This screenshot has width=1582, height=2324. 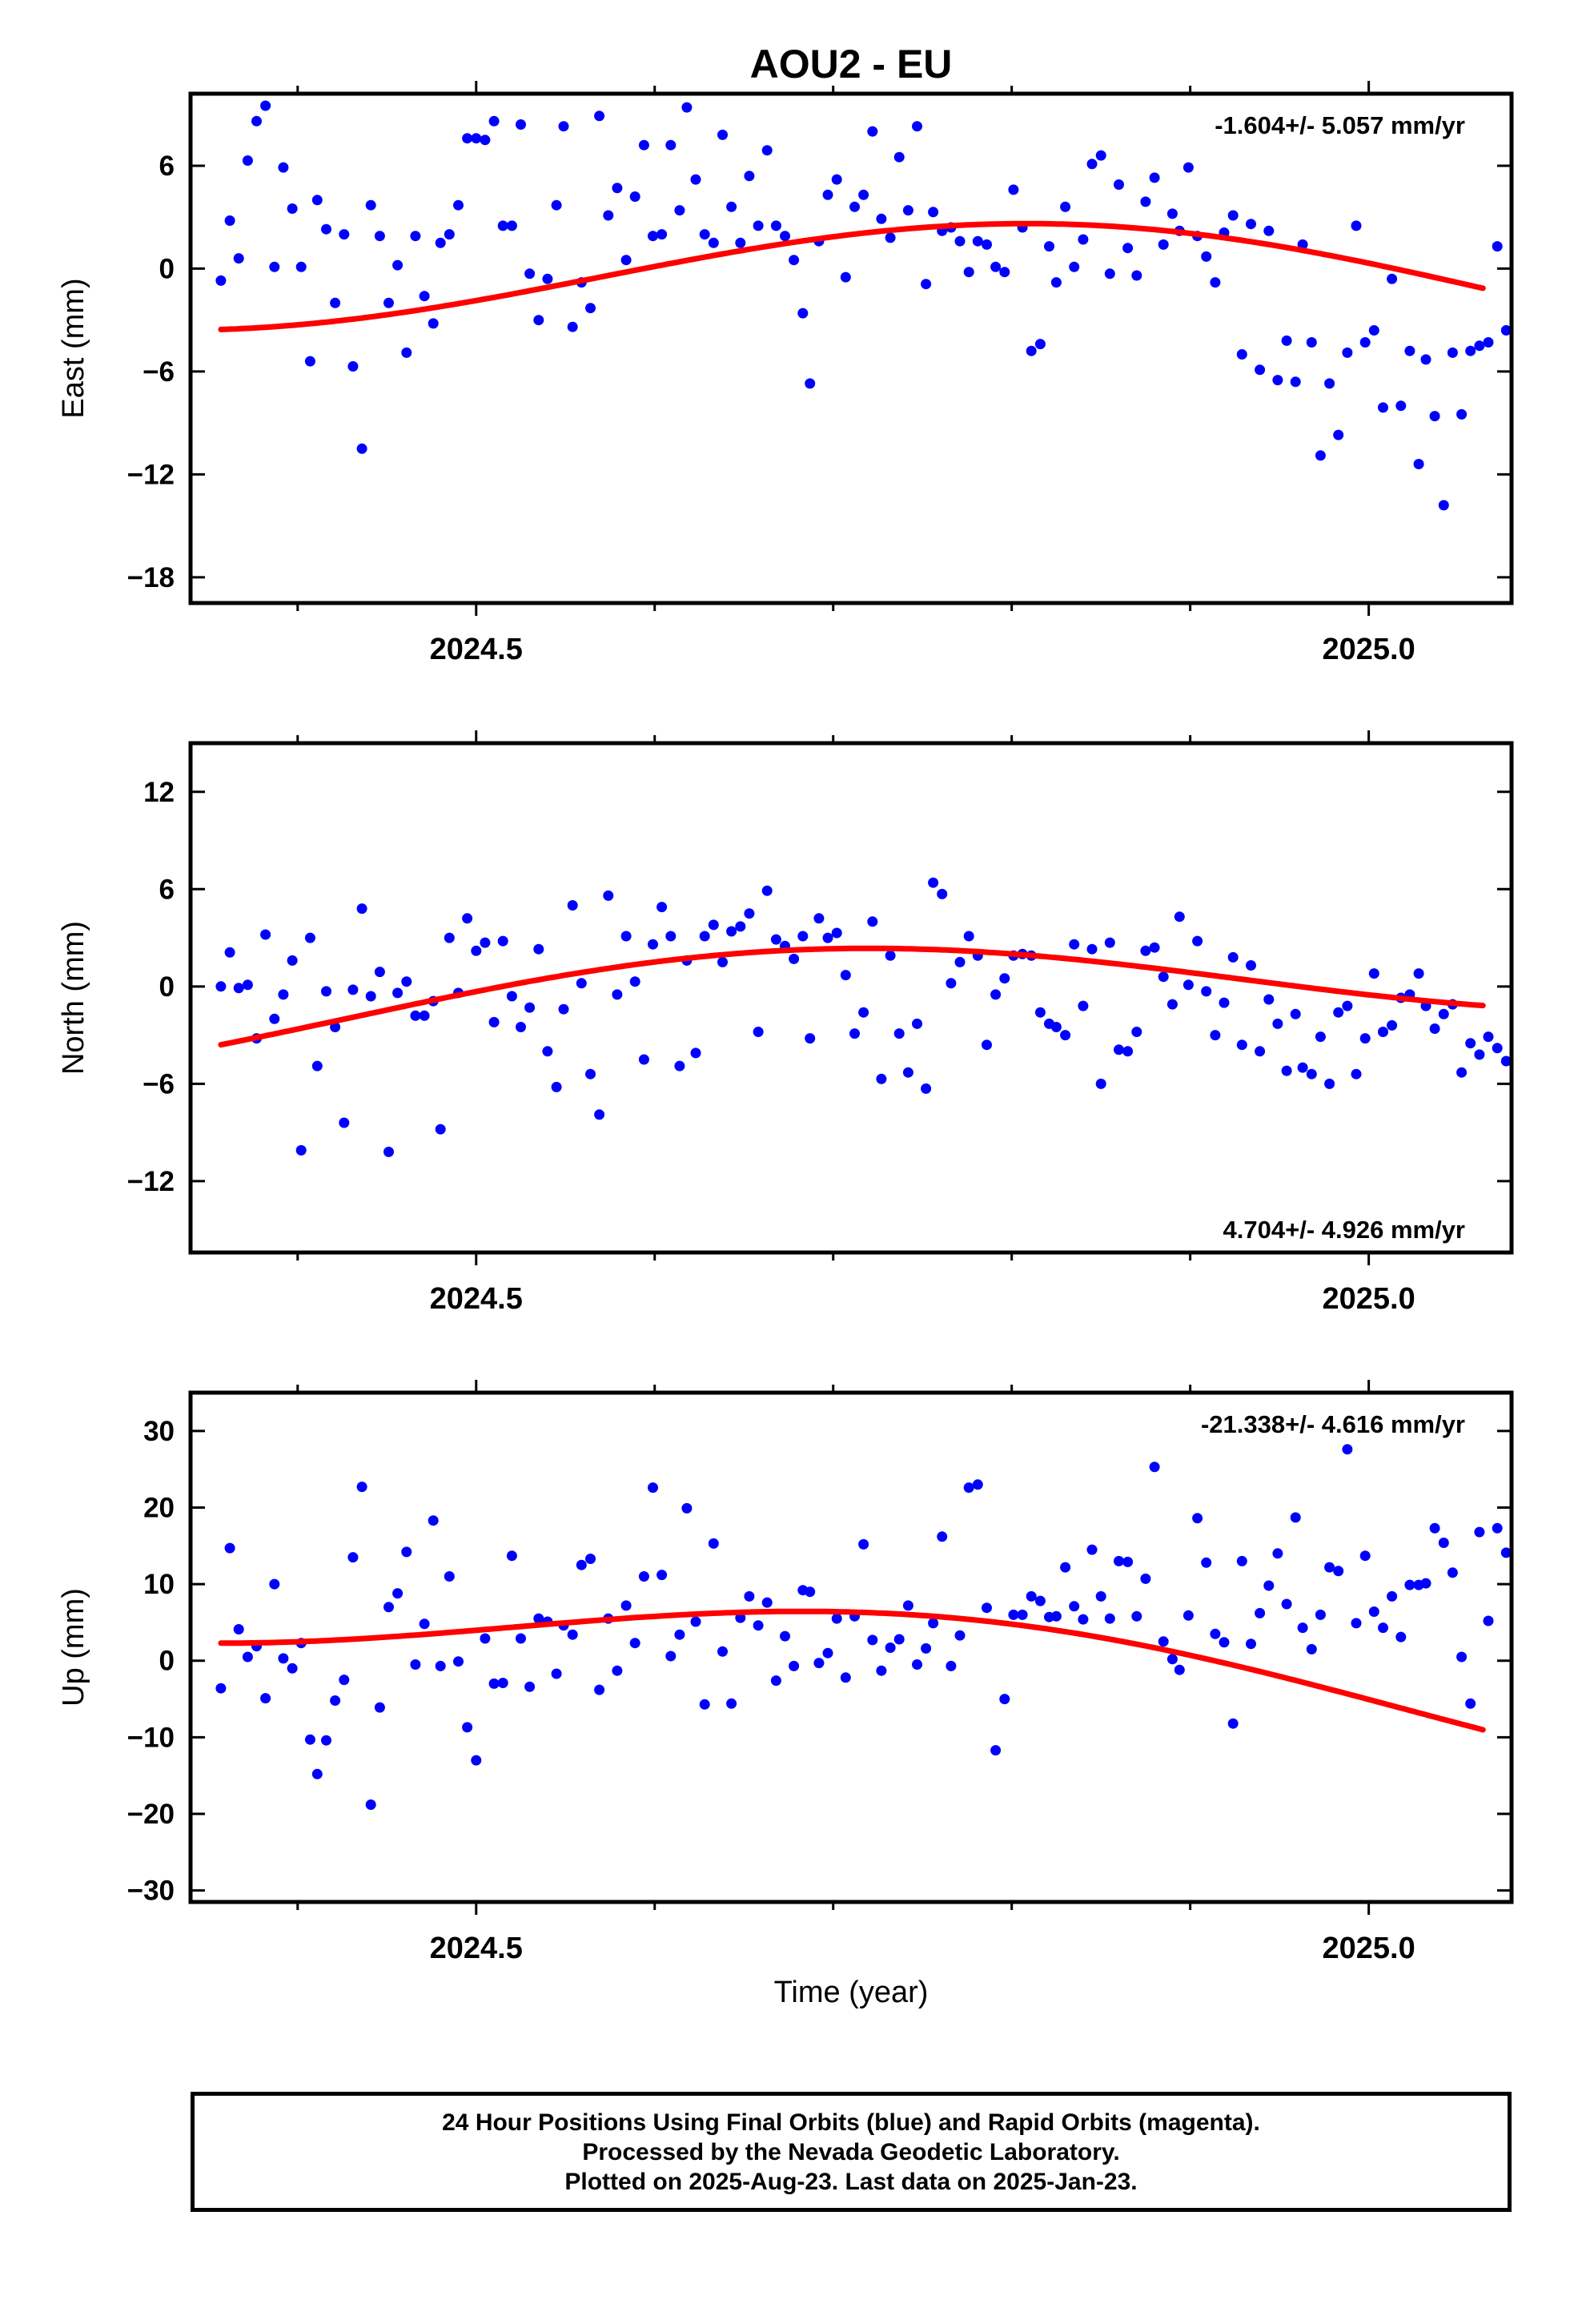 What do you see at coordinates (159, 1507) in the screenshot?
I see `up-ytick-label: 20` at bounding box center [159, 1507].